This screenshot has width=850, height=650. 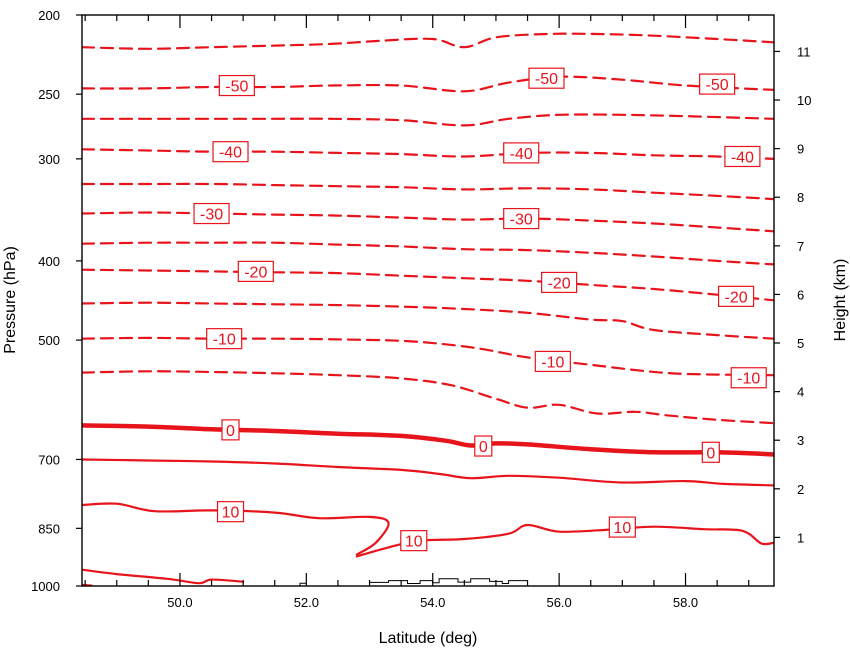 I want to click on y-tick-label: 250, so click(x=49, y=94).